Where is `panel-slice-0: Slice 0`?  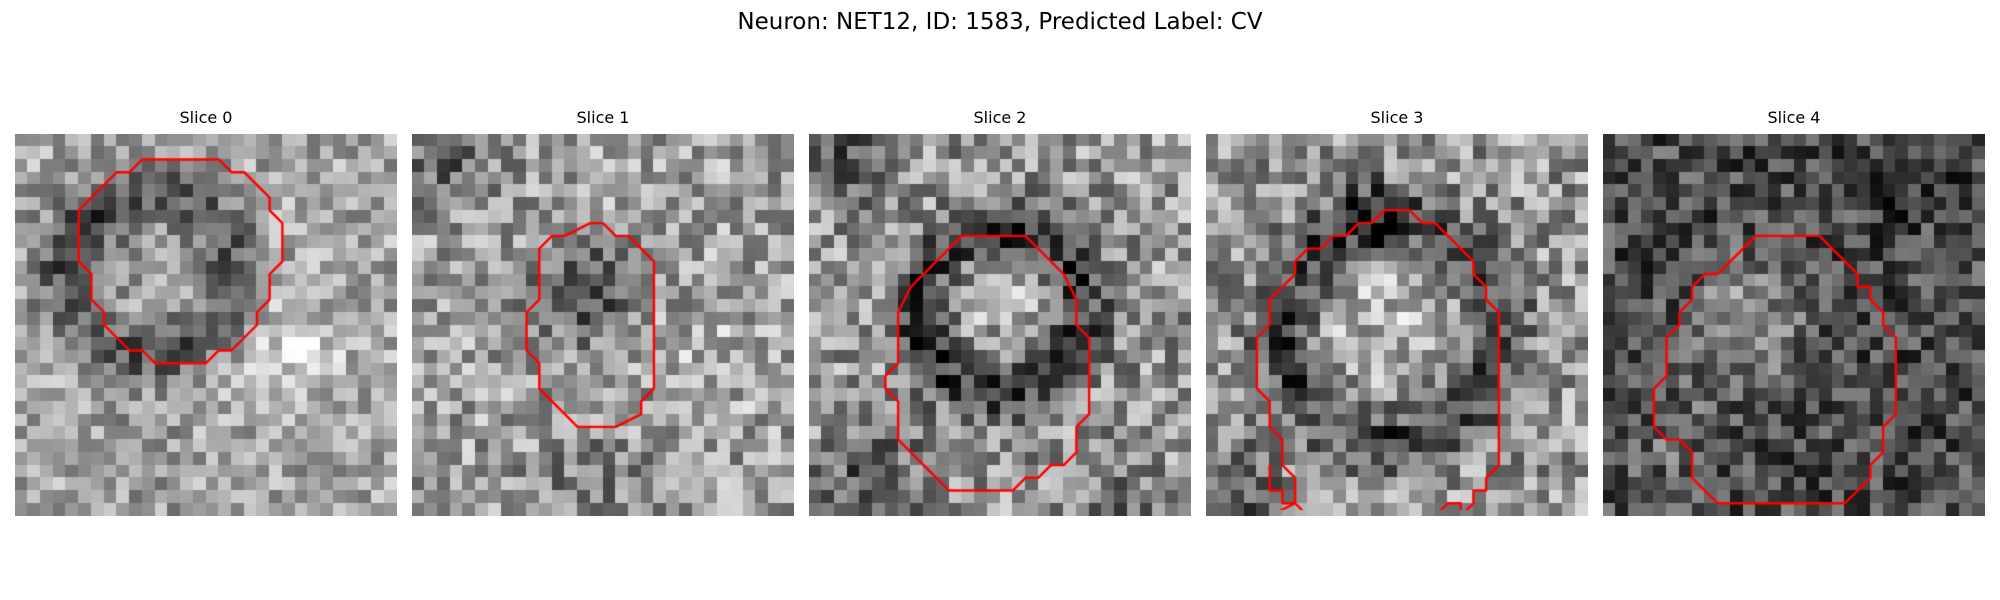 panel-slice-0: Slice 0 is located at coordinates (206, 312).